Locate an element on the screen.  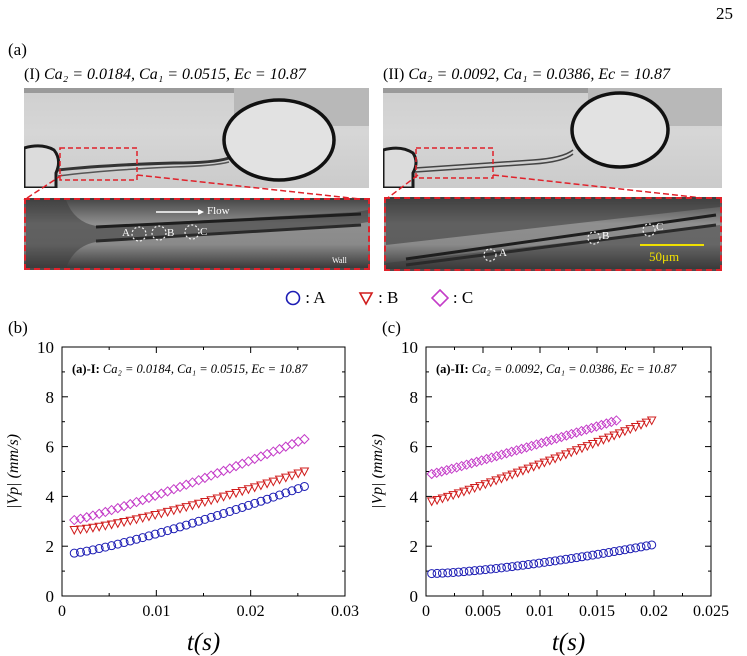
legend-label-C: : C is located at coordinates (463, 297).